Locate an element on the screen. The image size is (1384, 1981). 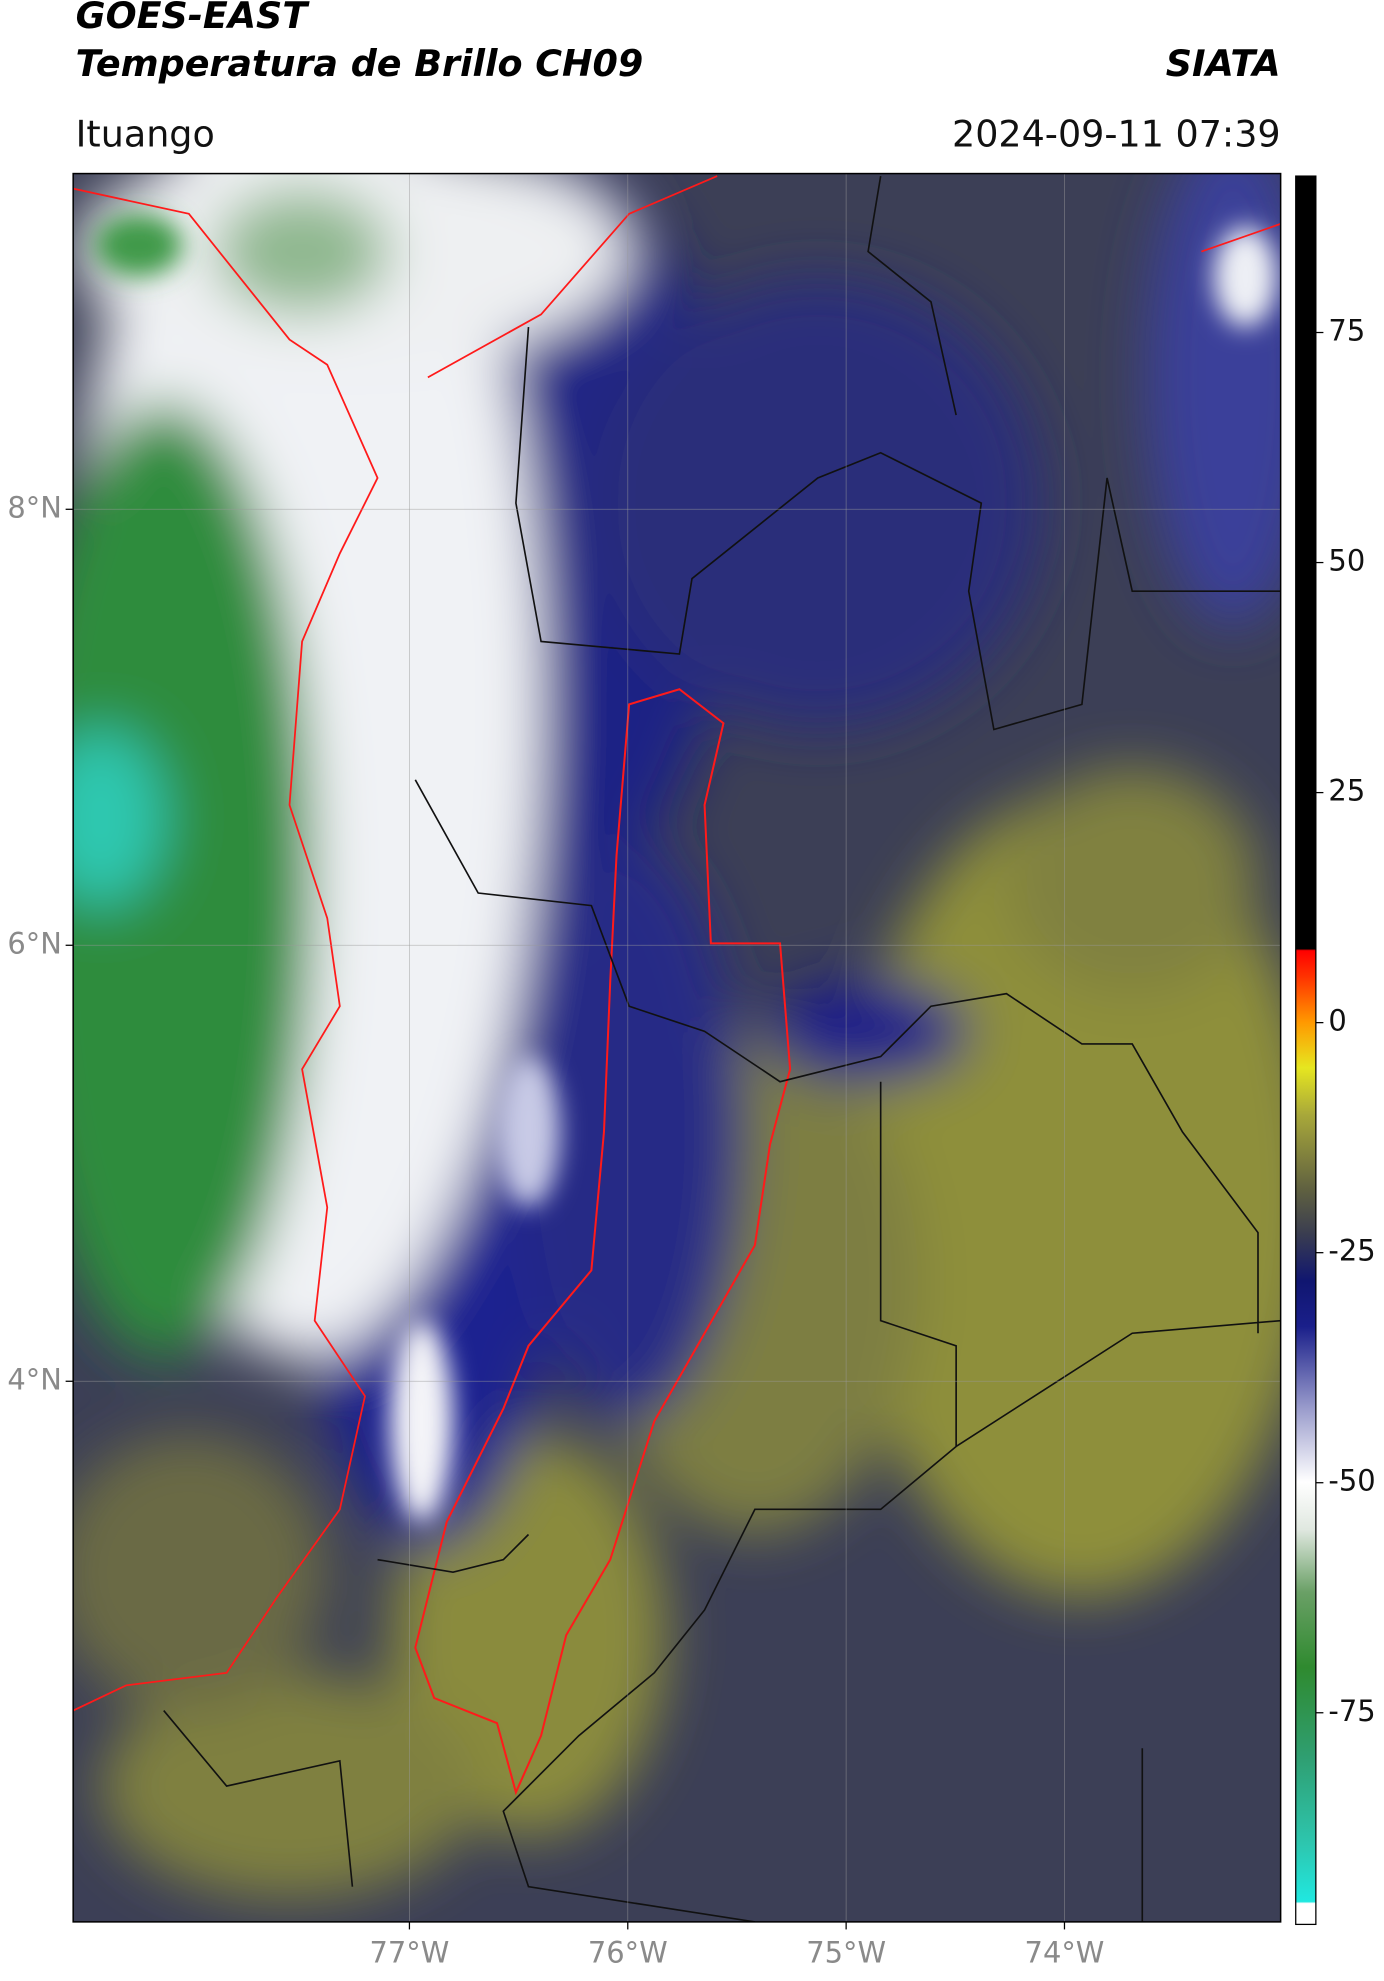
x-tick-label: 75°W is located at coordinates (846, 1953).